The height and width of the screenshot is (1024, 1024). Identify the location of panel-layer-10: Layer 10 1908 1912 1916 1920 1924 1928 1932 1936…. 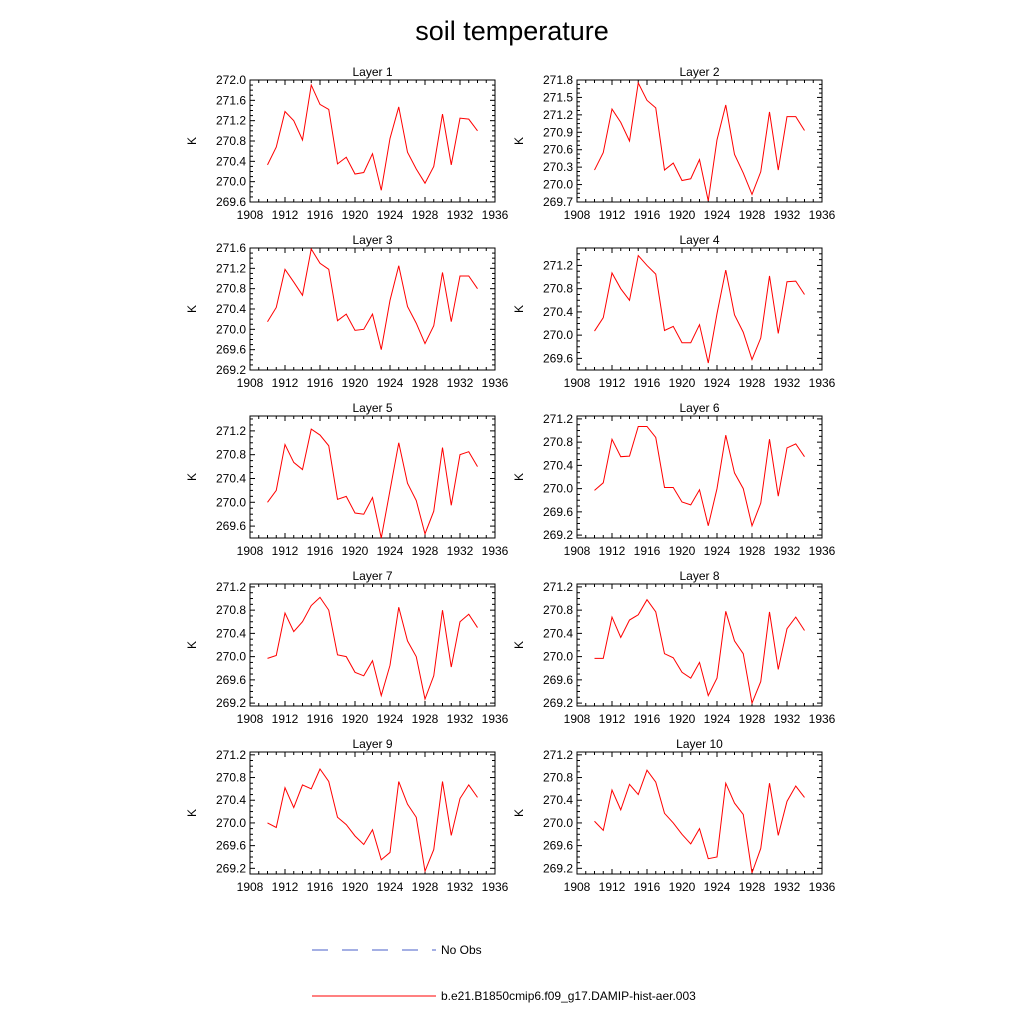
(674, 815).